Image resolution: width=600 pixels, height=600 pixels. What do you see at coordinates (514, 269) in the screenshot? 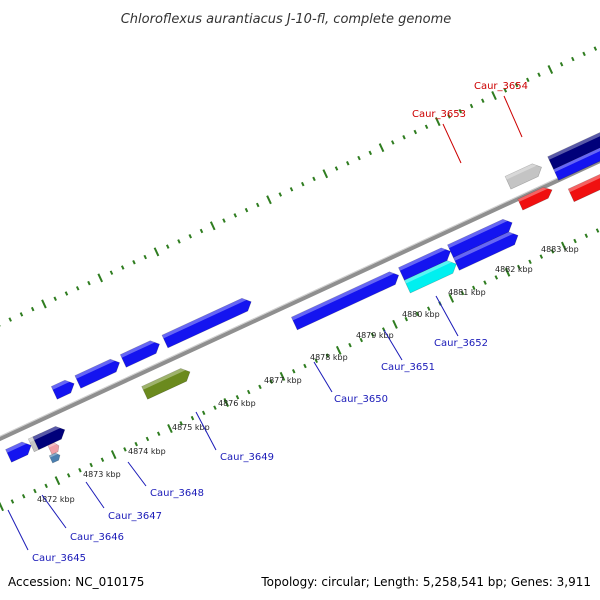
I see `position-label-4882: 4882 kbp` at bounding box center [514, 269].